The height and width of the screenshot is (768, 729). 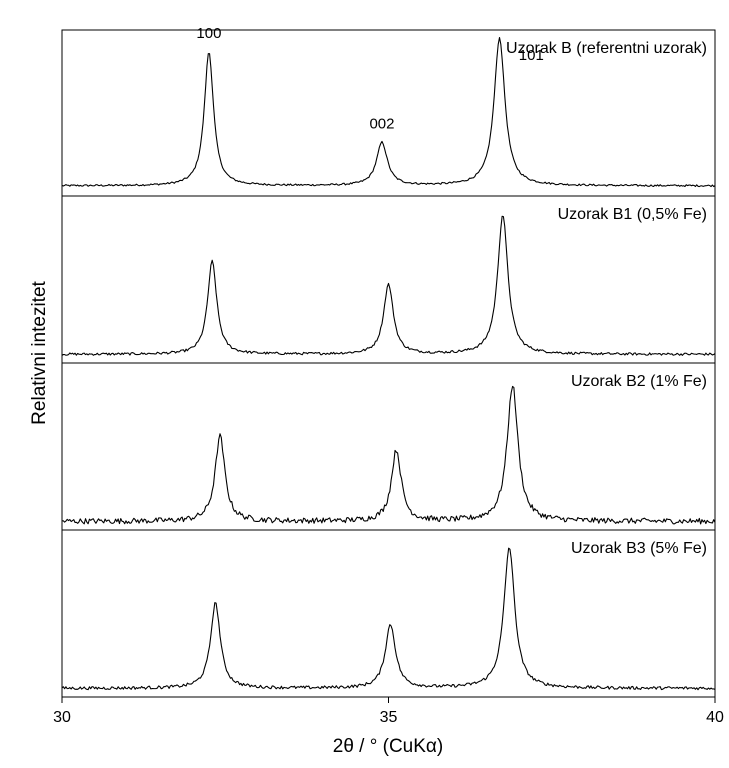 I want to click on x-axis-label: 2θ / ° (CuKα), so click(x=388, y=746).